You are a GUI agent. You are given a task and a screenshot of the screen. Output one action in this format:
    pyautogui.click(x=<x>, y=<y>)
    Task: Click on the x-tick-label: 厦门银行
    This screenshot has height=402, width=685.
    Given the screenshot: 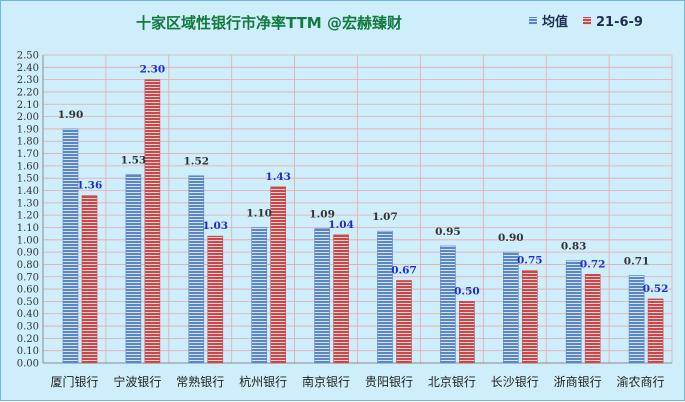 What is the action you would take?
    pyautogui.click(x=74, y=381)
    